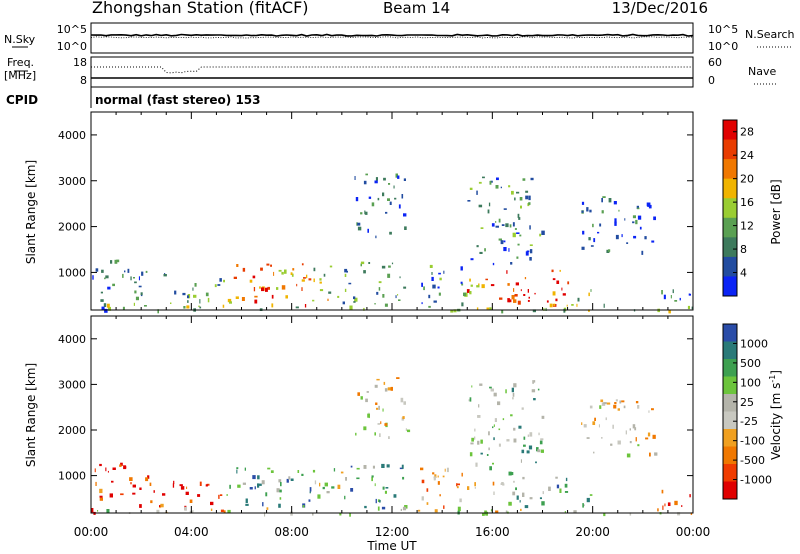 This screenshot has width=800, height=554. What do you see at coordinates (775, 415) in the screenshot?
I see `velocity-cbar-label: Velocity [m s-1]` at bounding box center [775, 415].